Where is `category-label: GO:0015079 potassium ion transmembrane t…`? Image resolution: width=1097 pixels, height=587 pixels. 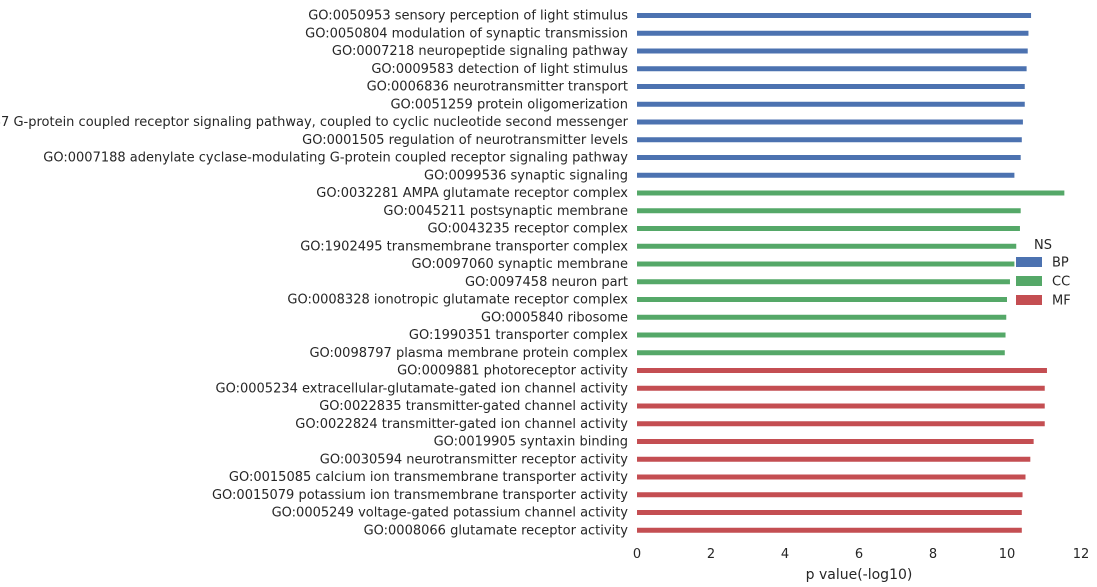
category-label: GO:0015079 potassium ion transmembrane t… is located at coordinates (420, 495).